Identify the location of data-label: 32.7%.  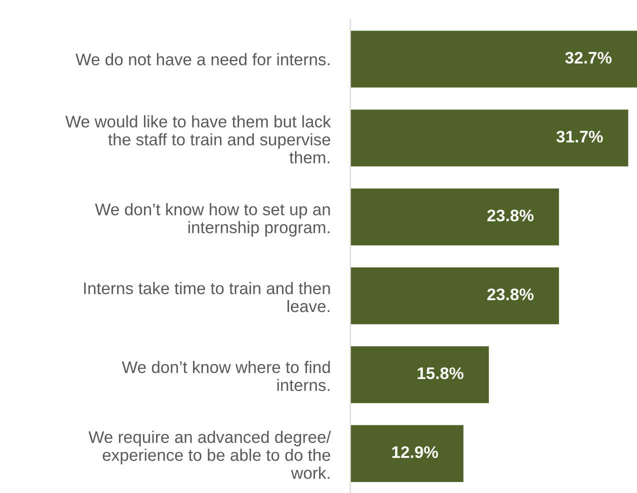
(588, 58).